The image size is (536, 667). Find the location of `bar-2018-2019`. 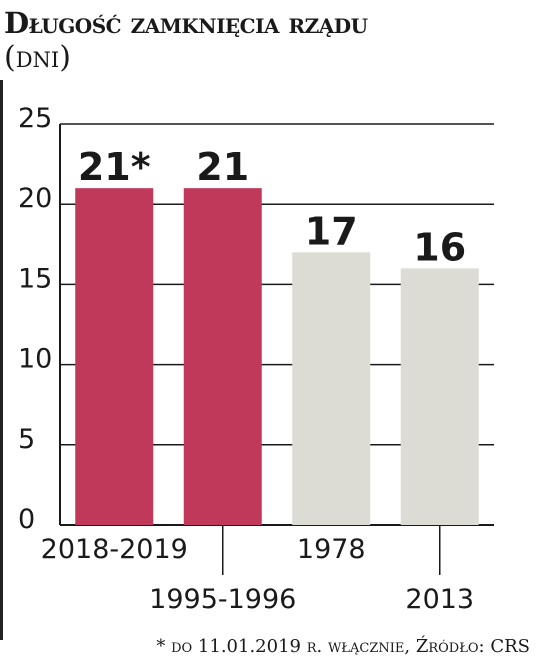

bar-2018-2019 is located at coordinates (114, 356).